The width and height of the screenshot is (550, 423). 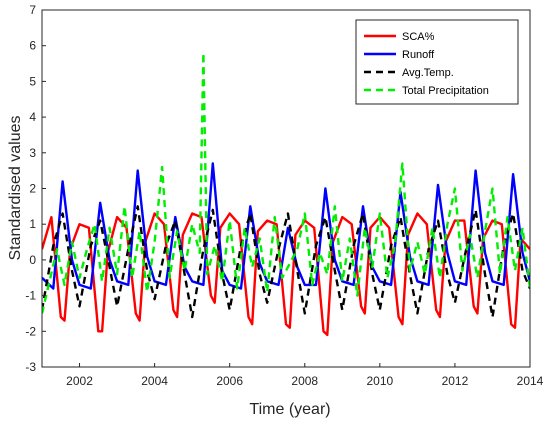 I want to click on y-tick-label: 2, so click(x=32, y=189).